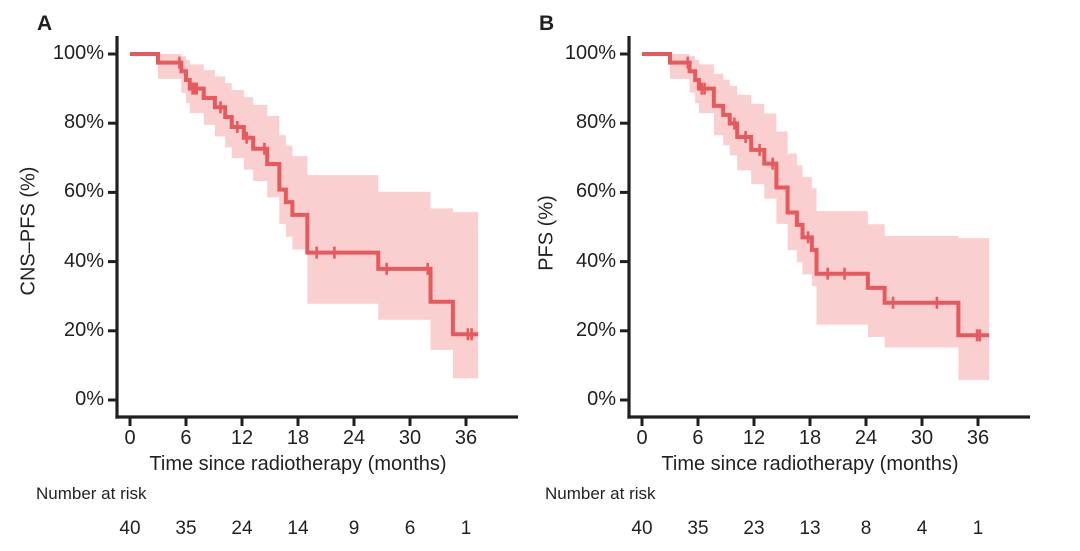  Describe the element at coordinates (354, 528) in the screenshot. I see `risk-count: 9` at that location.